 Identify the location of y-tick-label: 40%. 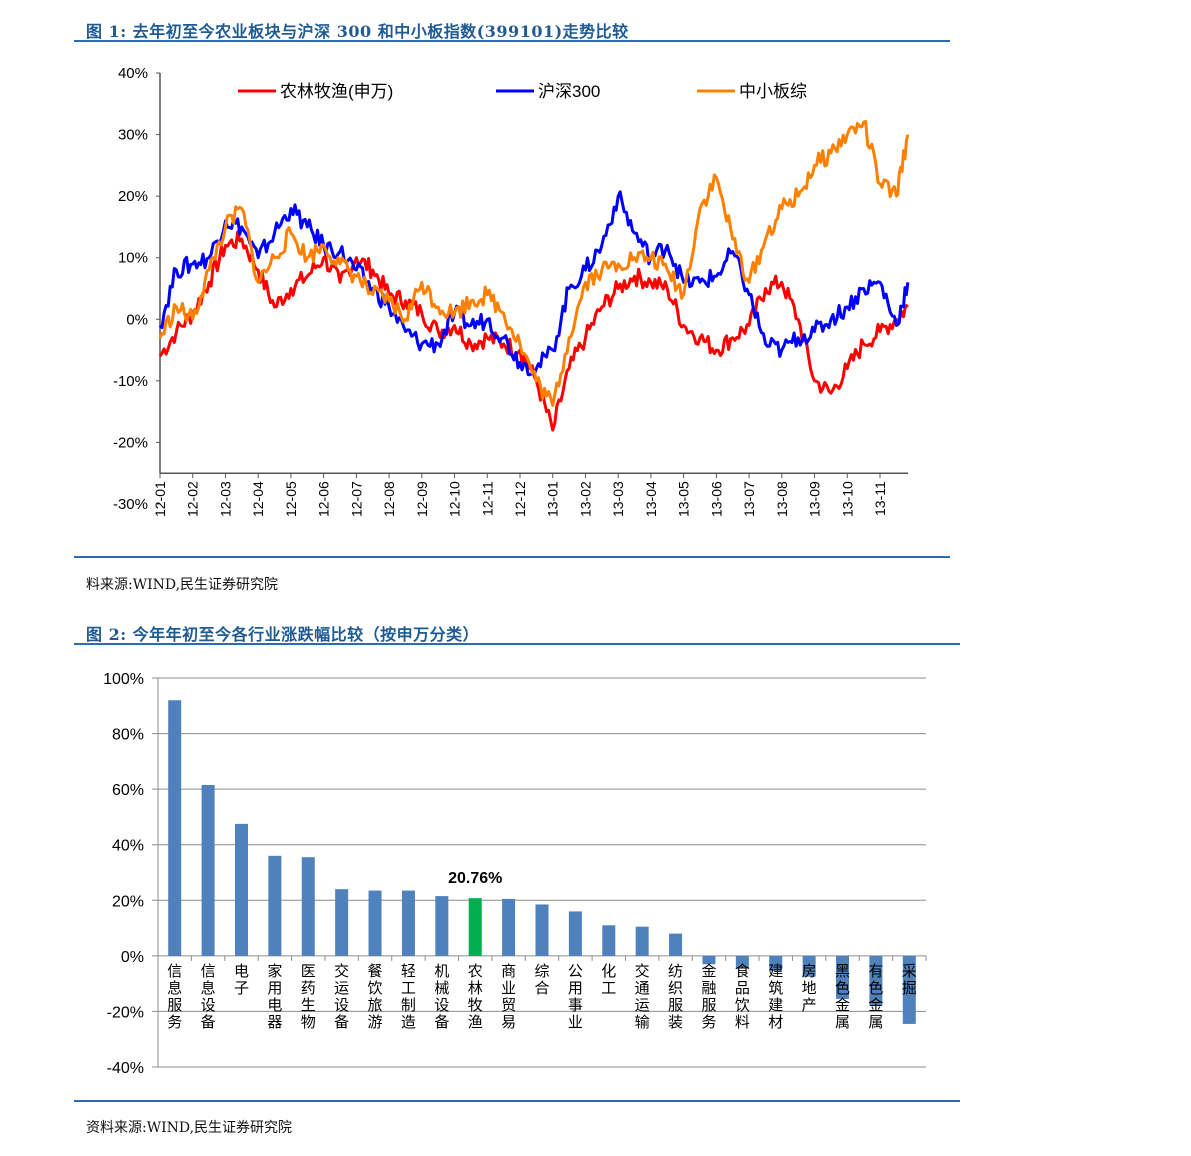
(128, 846).